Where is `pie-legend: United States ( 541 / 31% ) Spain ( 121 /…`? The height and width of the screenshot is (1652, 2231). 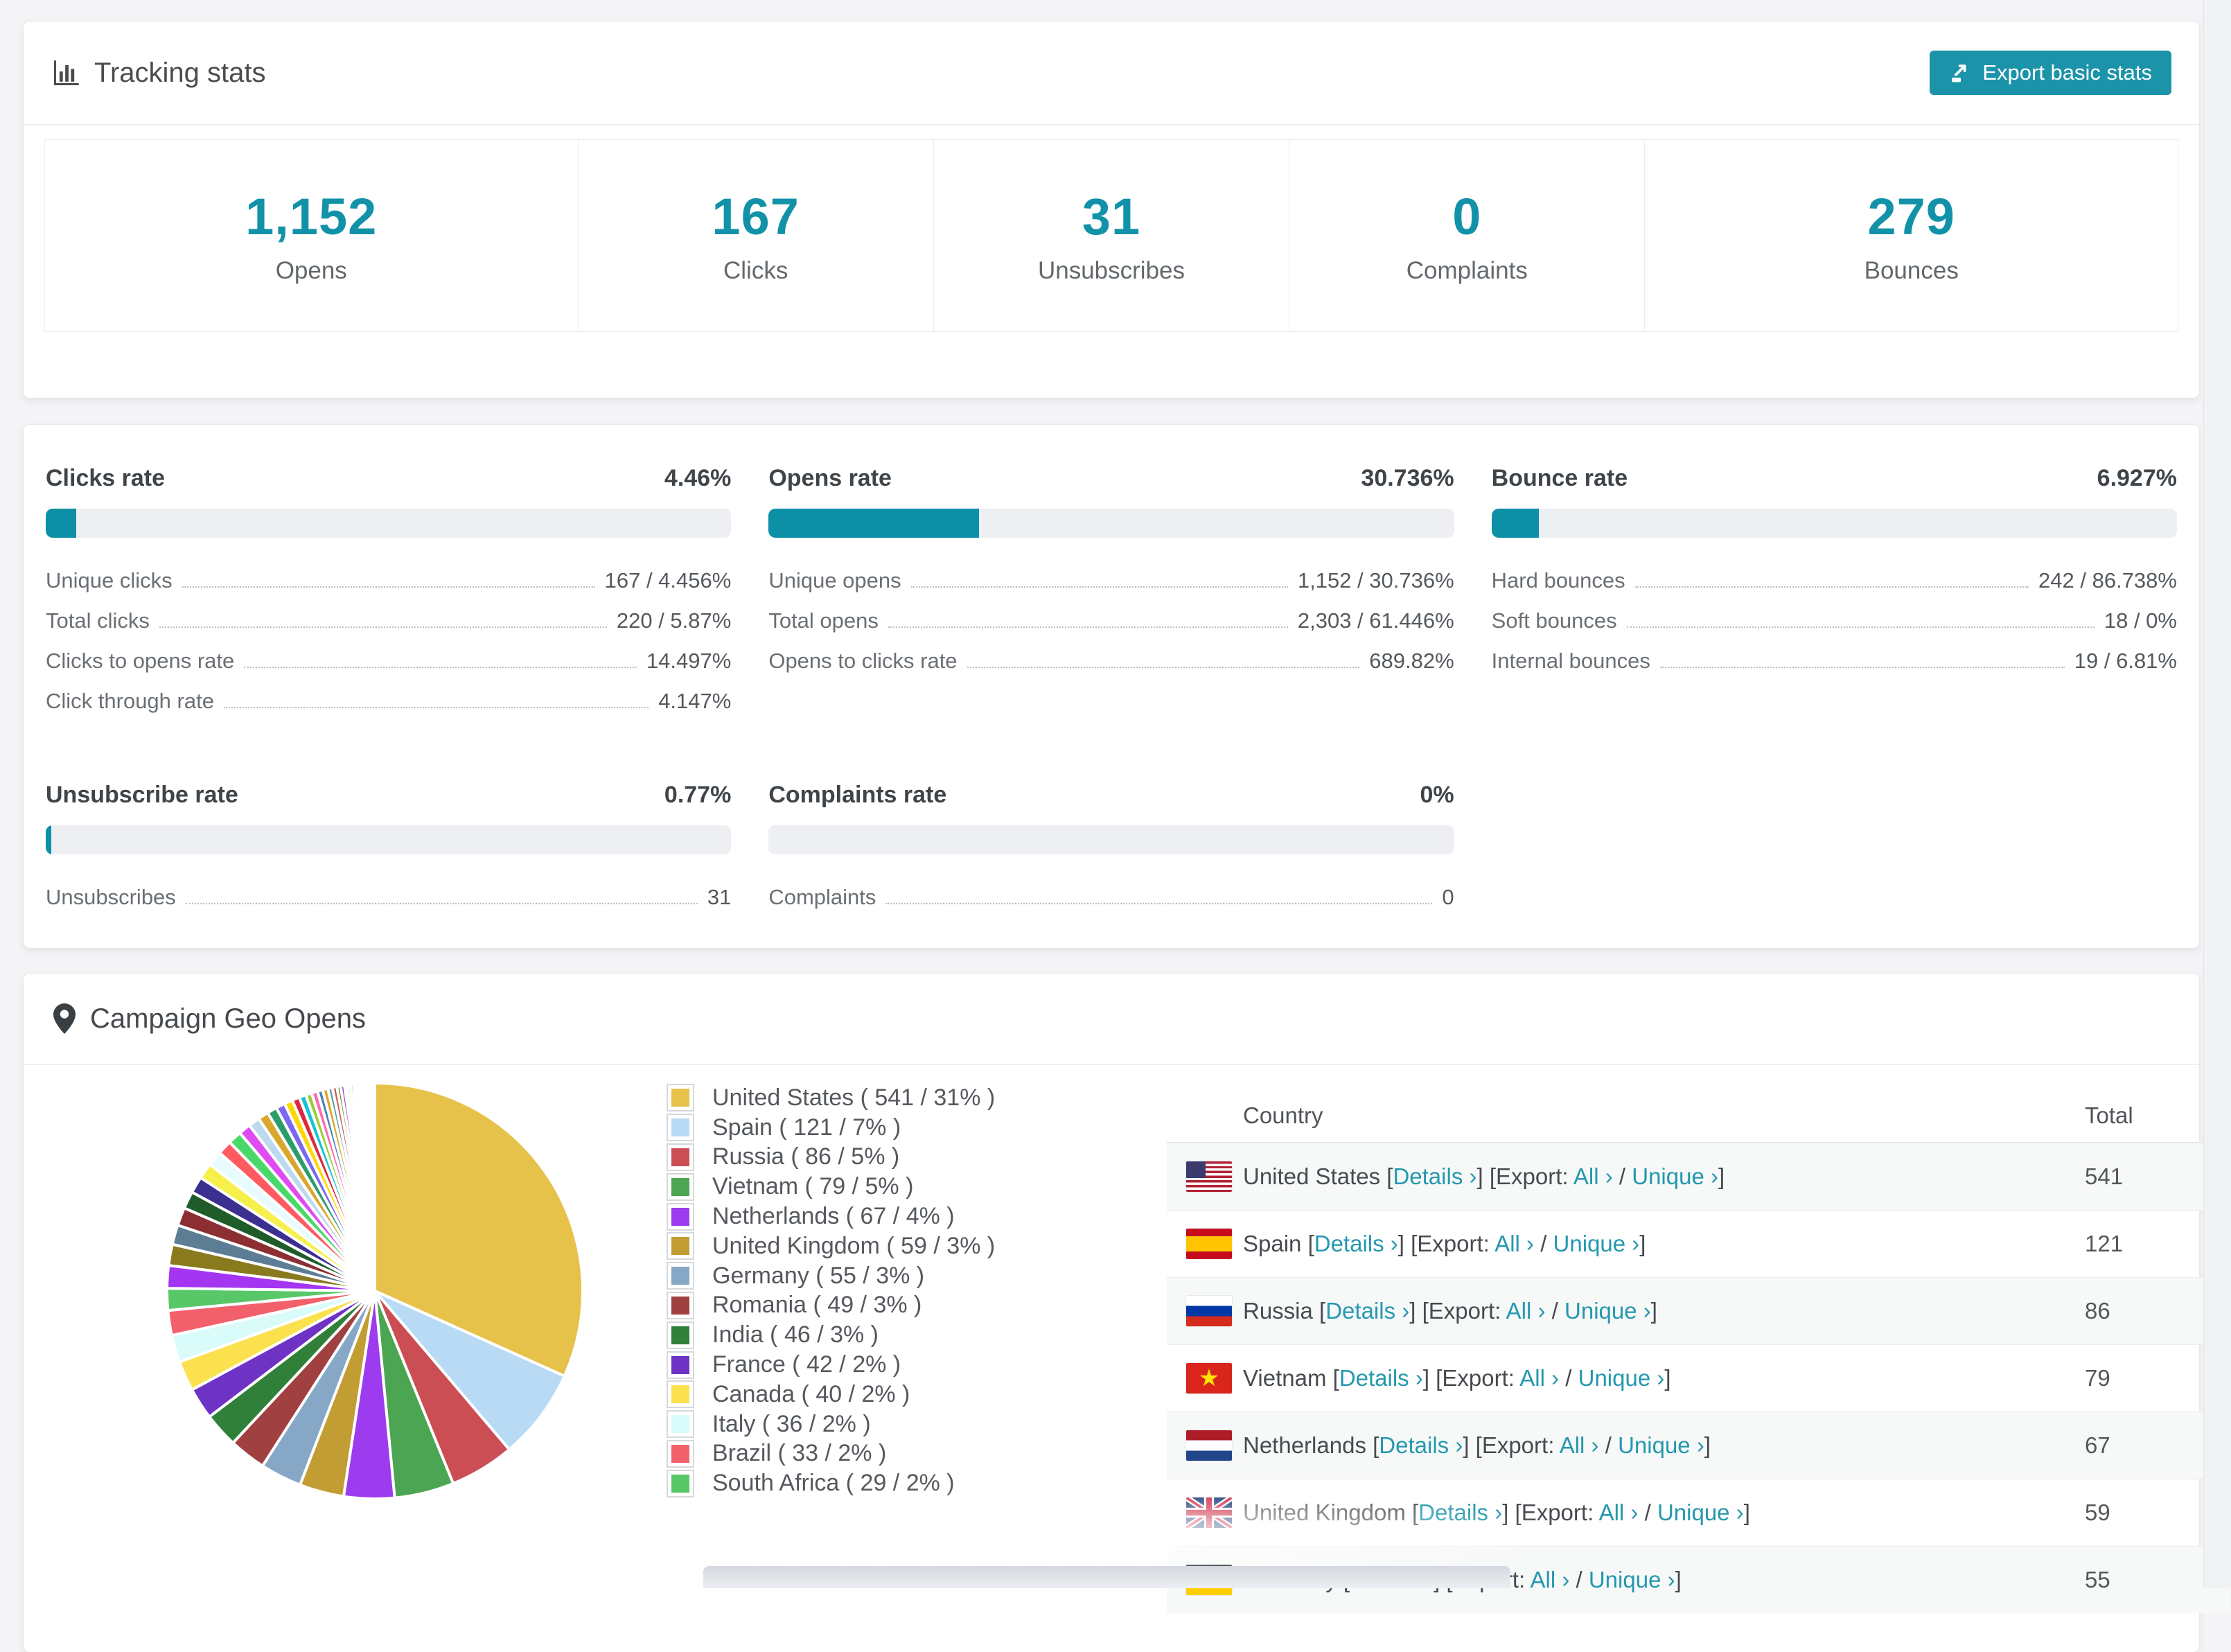 pie-legend: United States ( 541 / 31% ) Spain ( 121 /… is located at coordinates (831, 1290).